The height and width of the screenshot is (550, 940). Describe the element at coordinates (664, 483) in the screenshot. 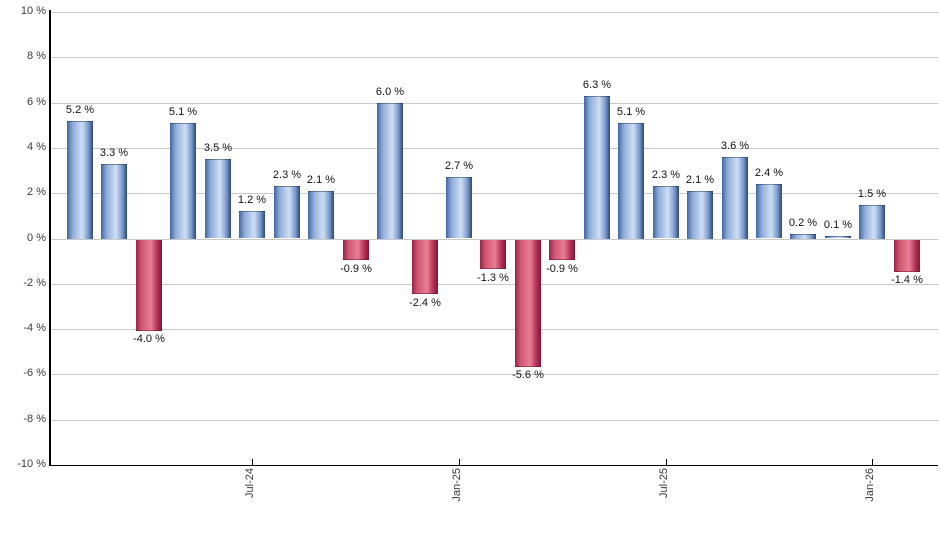

I see `x-axis-tick-label: Jul-25` at that location.